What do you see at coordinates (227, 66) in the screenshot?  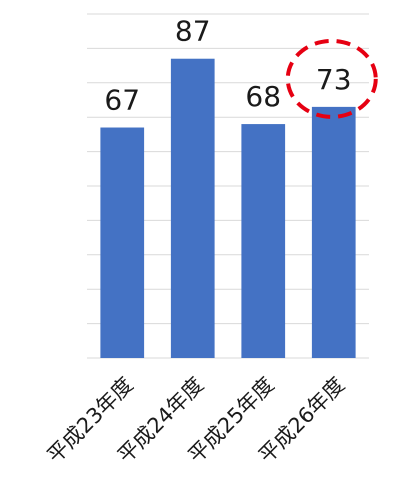 I see `data-labels: 67 87 68 73` at bounding box center [227, 66].